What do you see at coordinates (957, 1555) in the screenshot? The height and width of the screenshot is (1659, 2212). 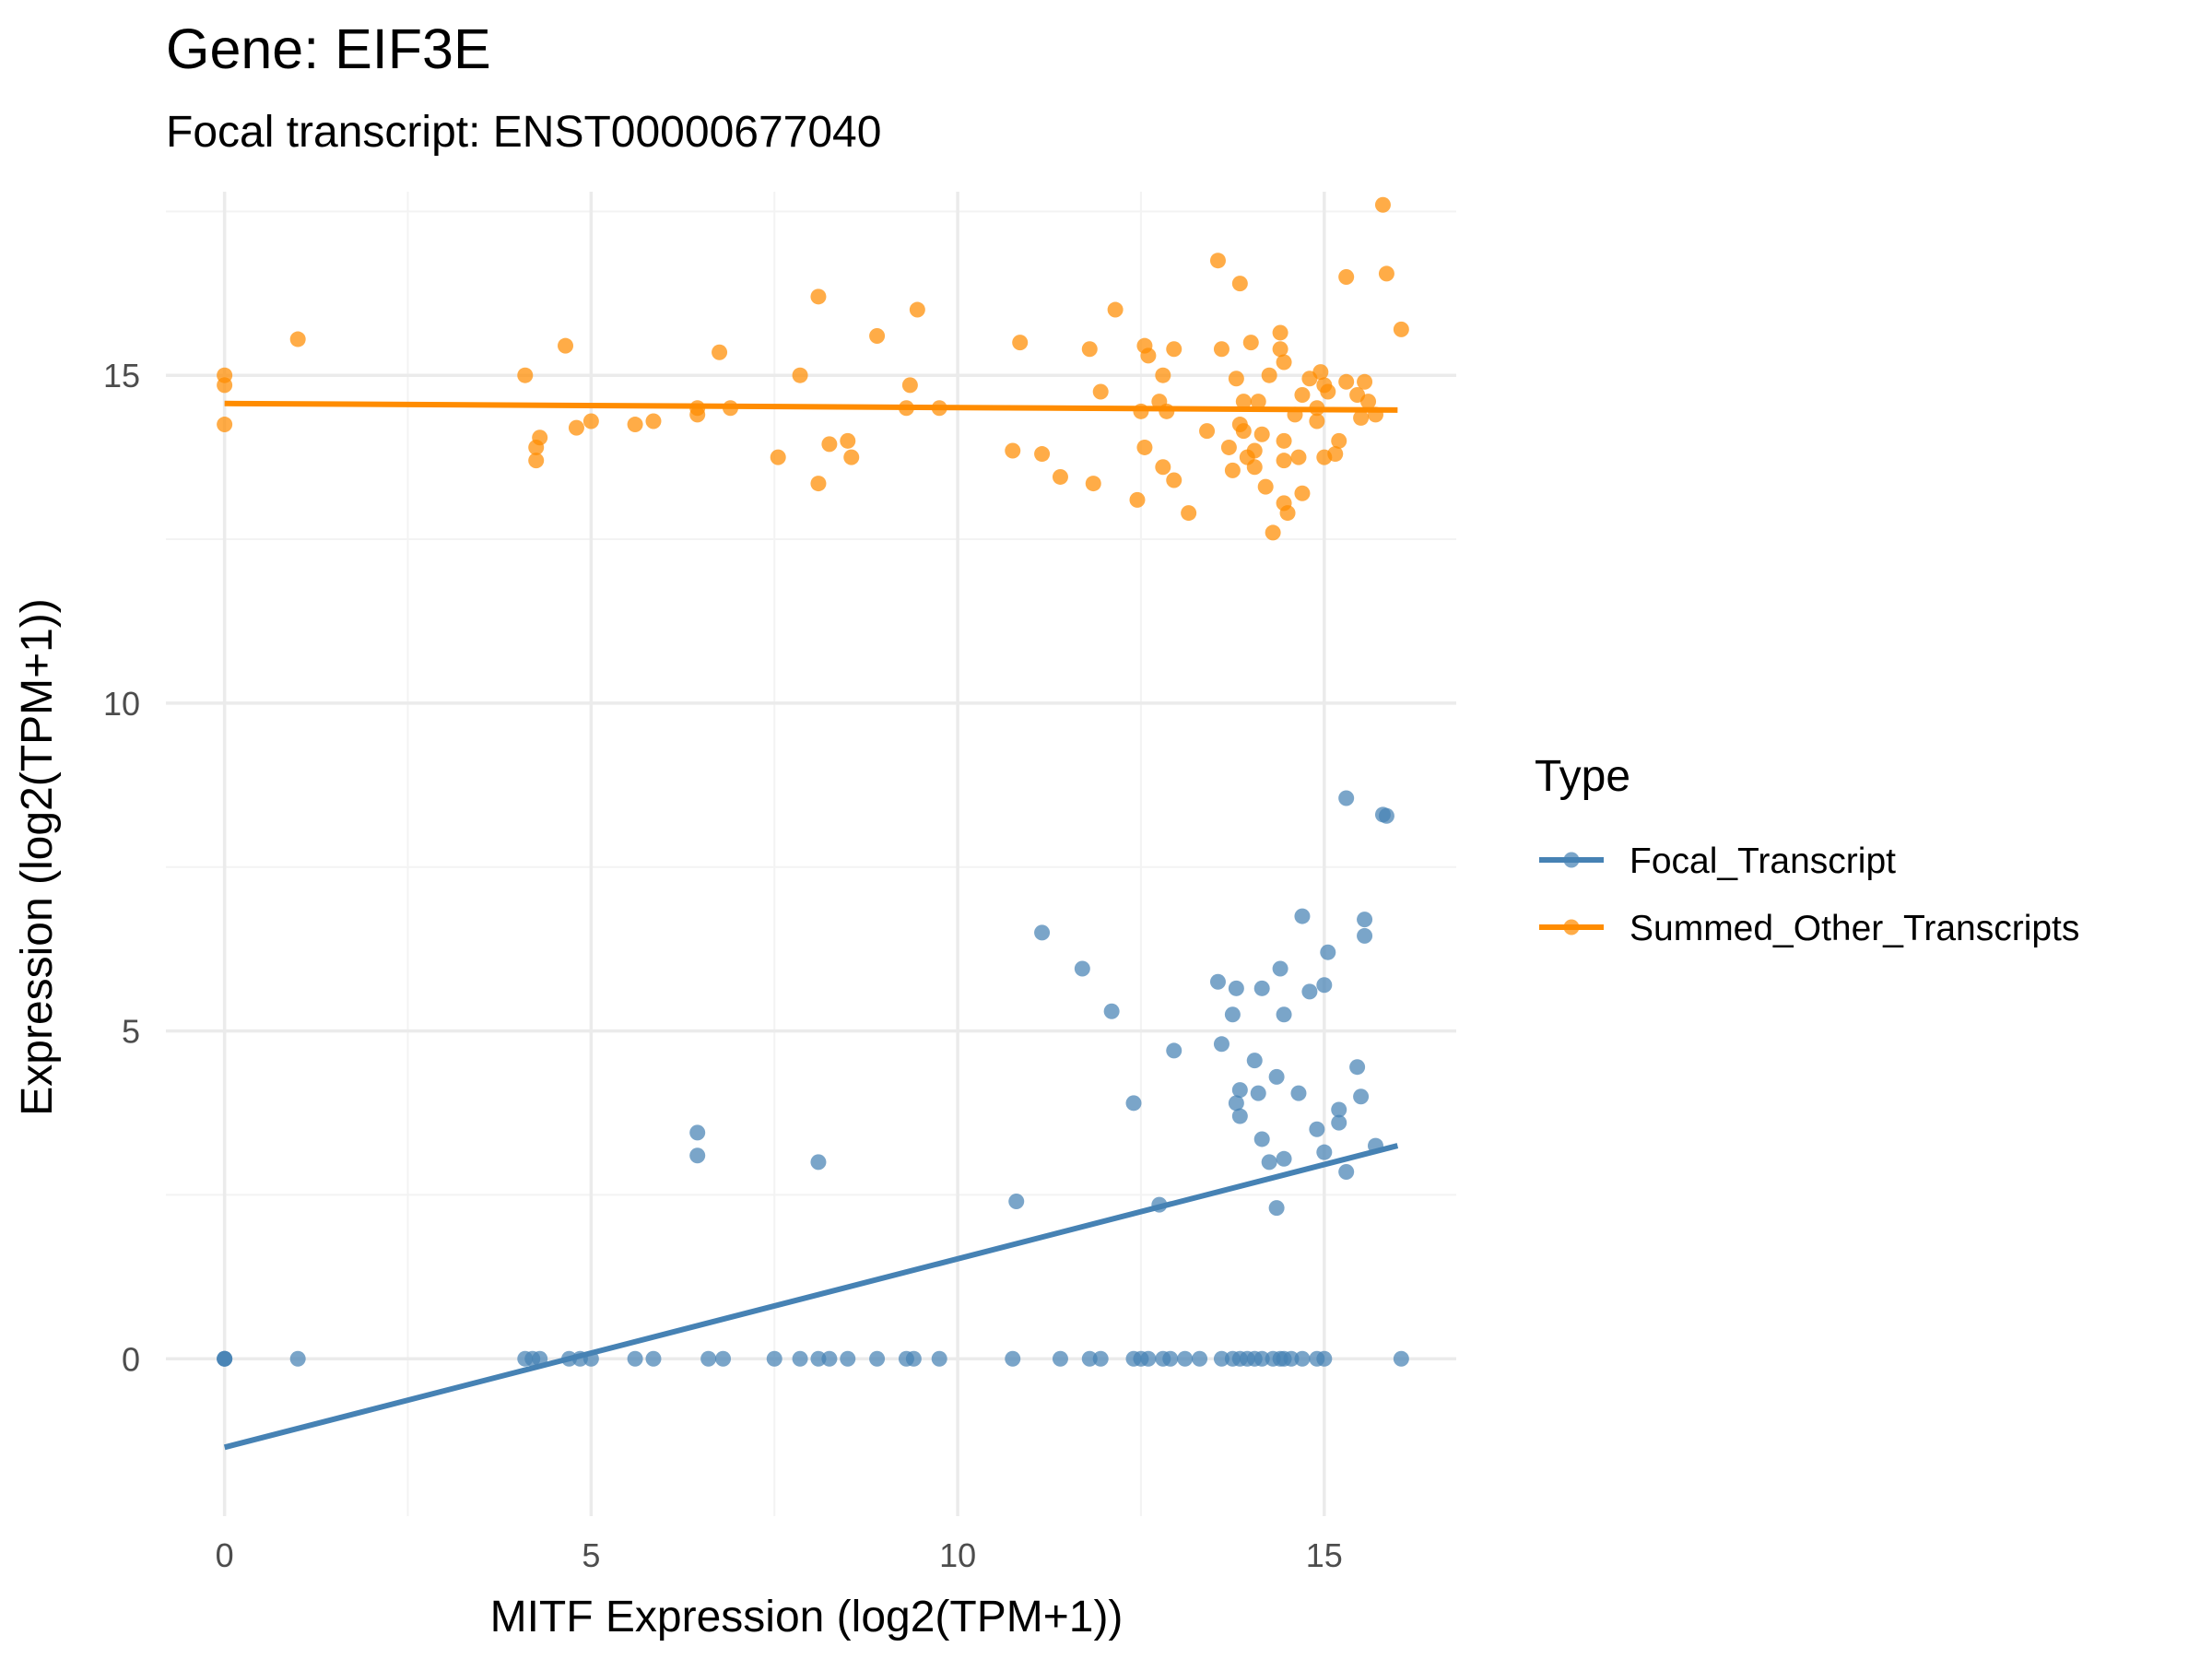 I see `x-tick-label: 10` at bounding box center [957, 1555].